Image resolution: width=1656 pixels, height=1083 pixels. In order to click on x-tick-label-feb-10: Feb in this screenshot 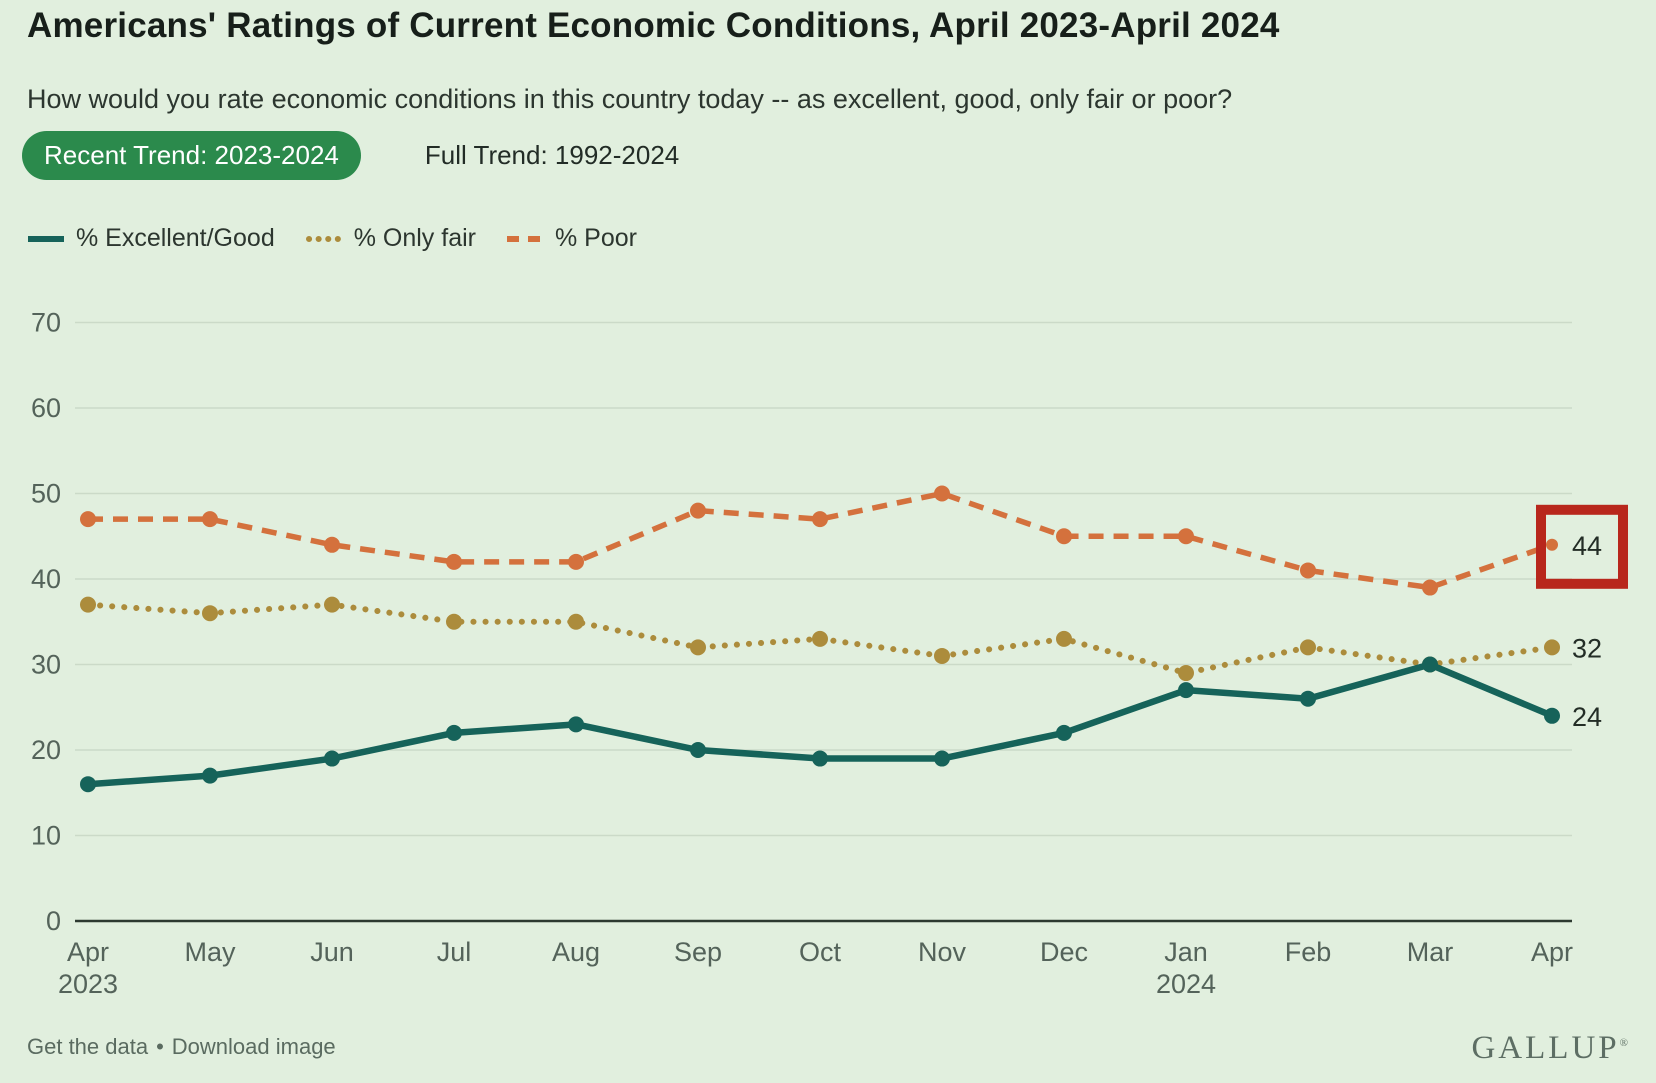, I will do `click(1308, 952)`.